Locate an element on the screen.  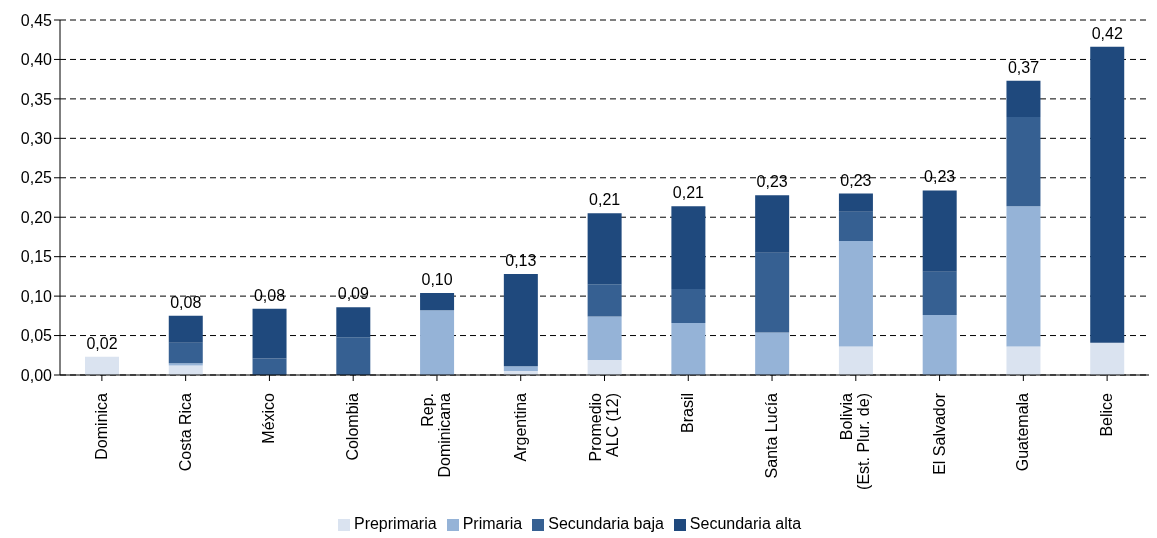
y-tick-label: 0,30 is located at coordinates (36, 139).